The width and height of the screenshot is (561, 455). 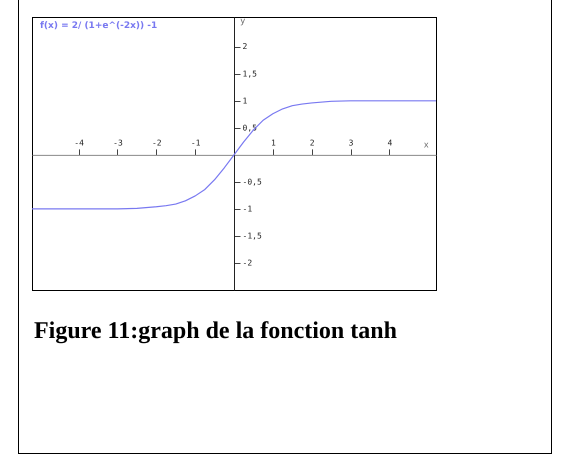 I want to click on y-axis-title: y, so click(x=243, y=21).